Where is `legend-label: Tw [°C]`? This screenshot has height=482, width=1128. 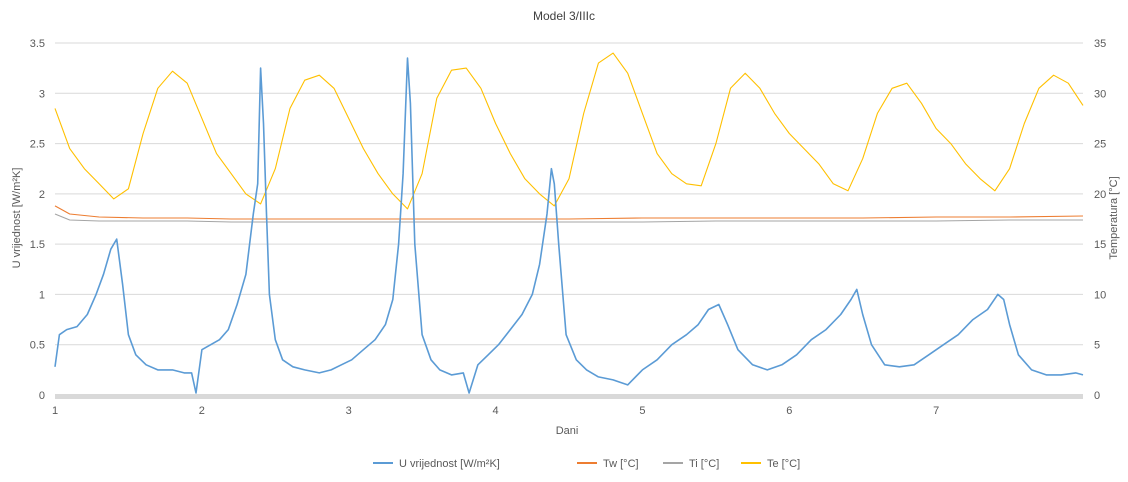
legend-label: Tw [°C] is located at coordinates (621, 464).